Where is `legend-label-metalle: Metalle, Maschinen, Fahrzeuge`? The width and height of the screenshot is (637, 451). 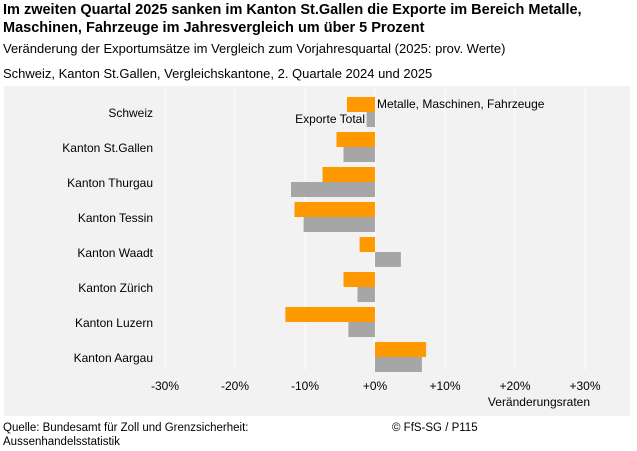
legend-label-metalle: Metalle, Maschinen, Fahrzeuge is located at coordinates (461, 104).